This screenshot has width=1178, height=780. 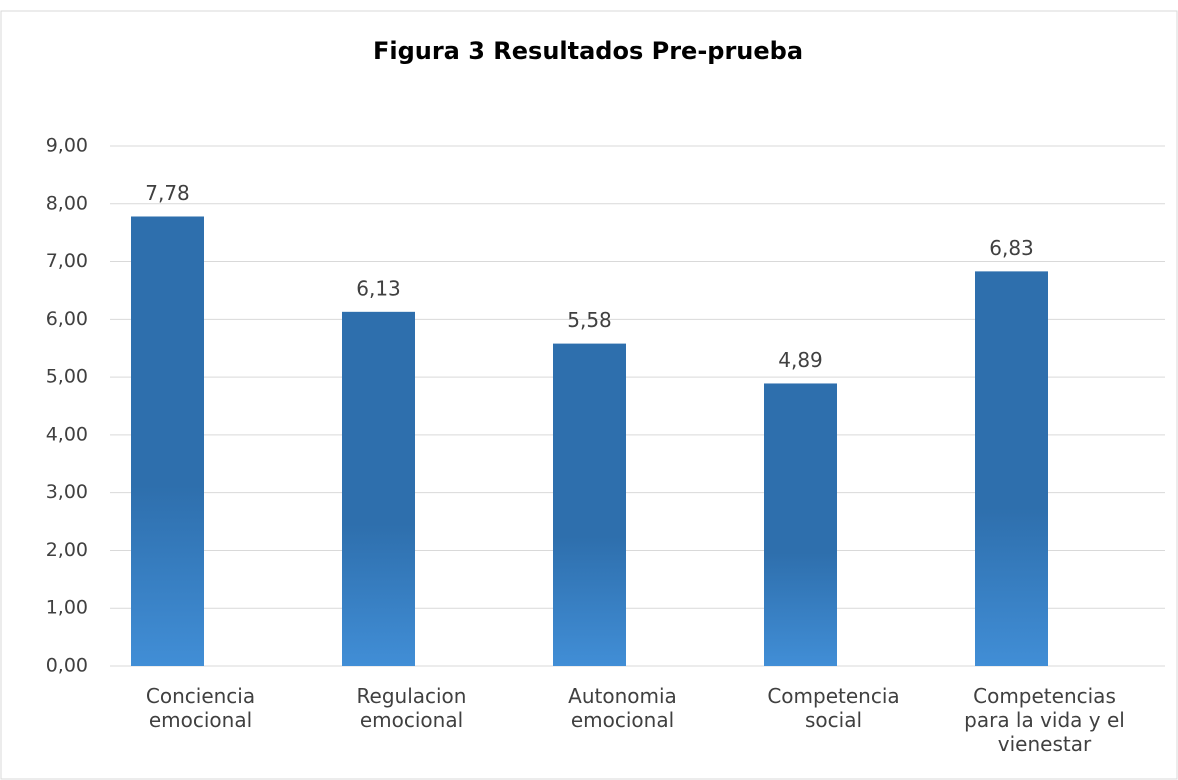 What do you see at coordinates (411, 708) in the screenshot?
I see `x-tick-label: Regulacion emocional` at bounding box center [411, 708].